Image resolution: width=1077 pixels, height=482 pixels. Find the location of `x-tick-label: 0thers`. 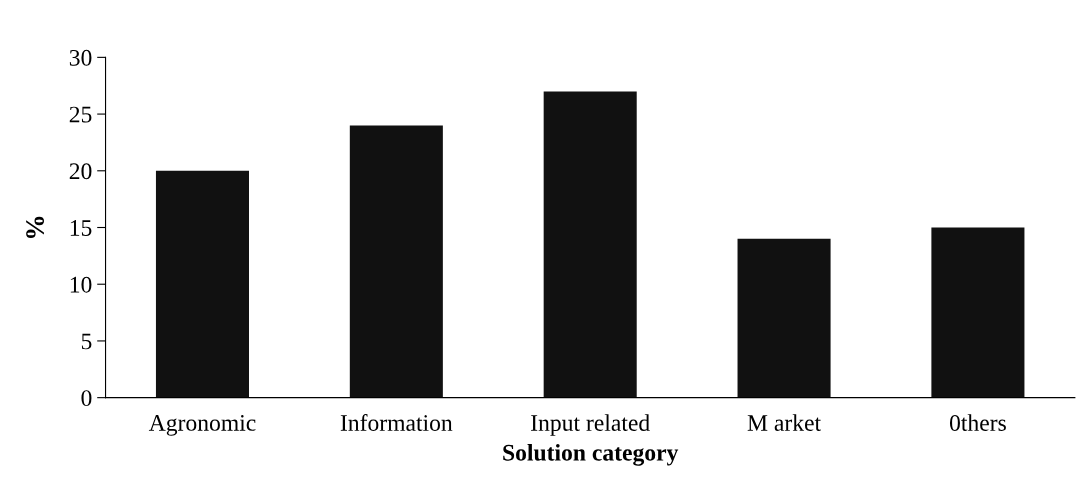

x-tick-label: 0thers is located at coordinates (977, 422).